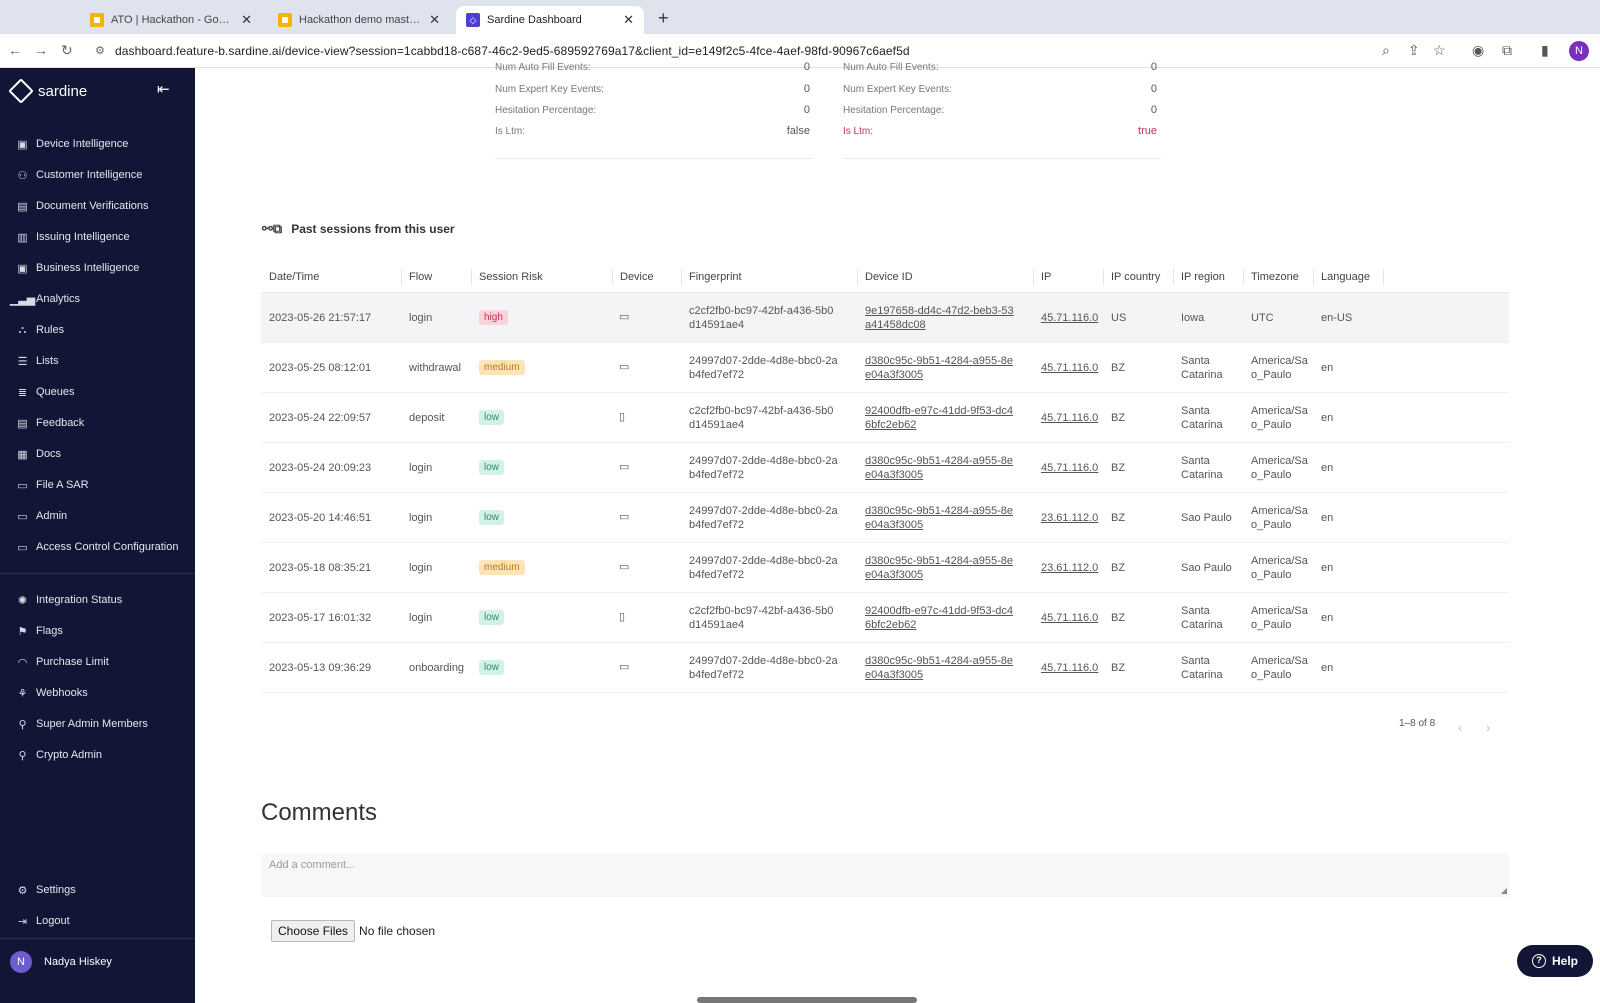 The width and height of the screenshot is (1600, 1003). Describe the element at coordinates (1147, 131) in the screenshot. I see `stat-value: true` at that location.